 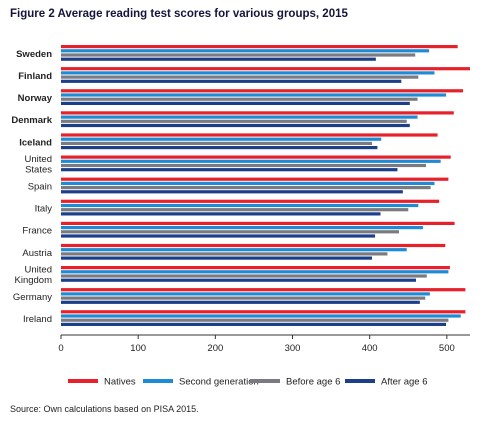 I want to click on category-label: France, so click(x=37, y=231).